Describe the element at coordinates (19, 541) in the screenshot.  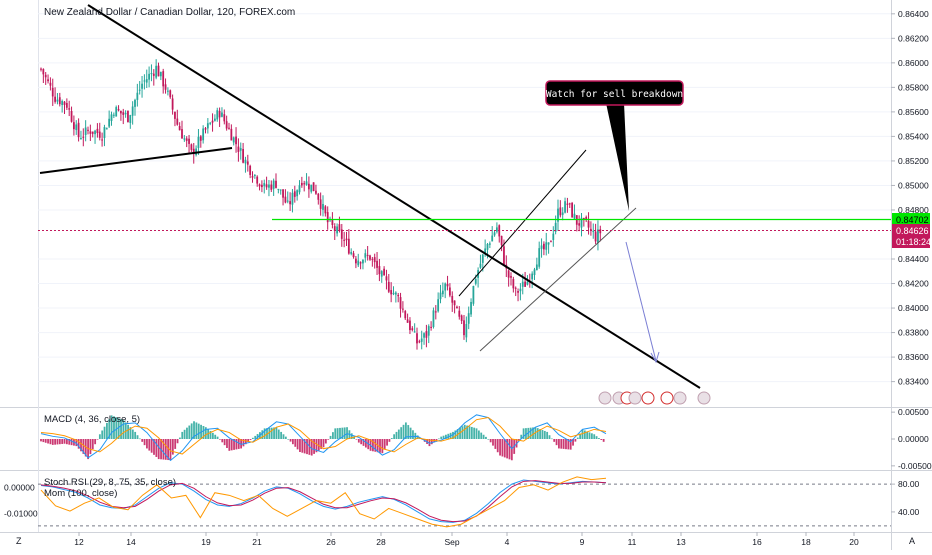
I see `zoom-corner-left: Z` at that location.